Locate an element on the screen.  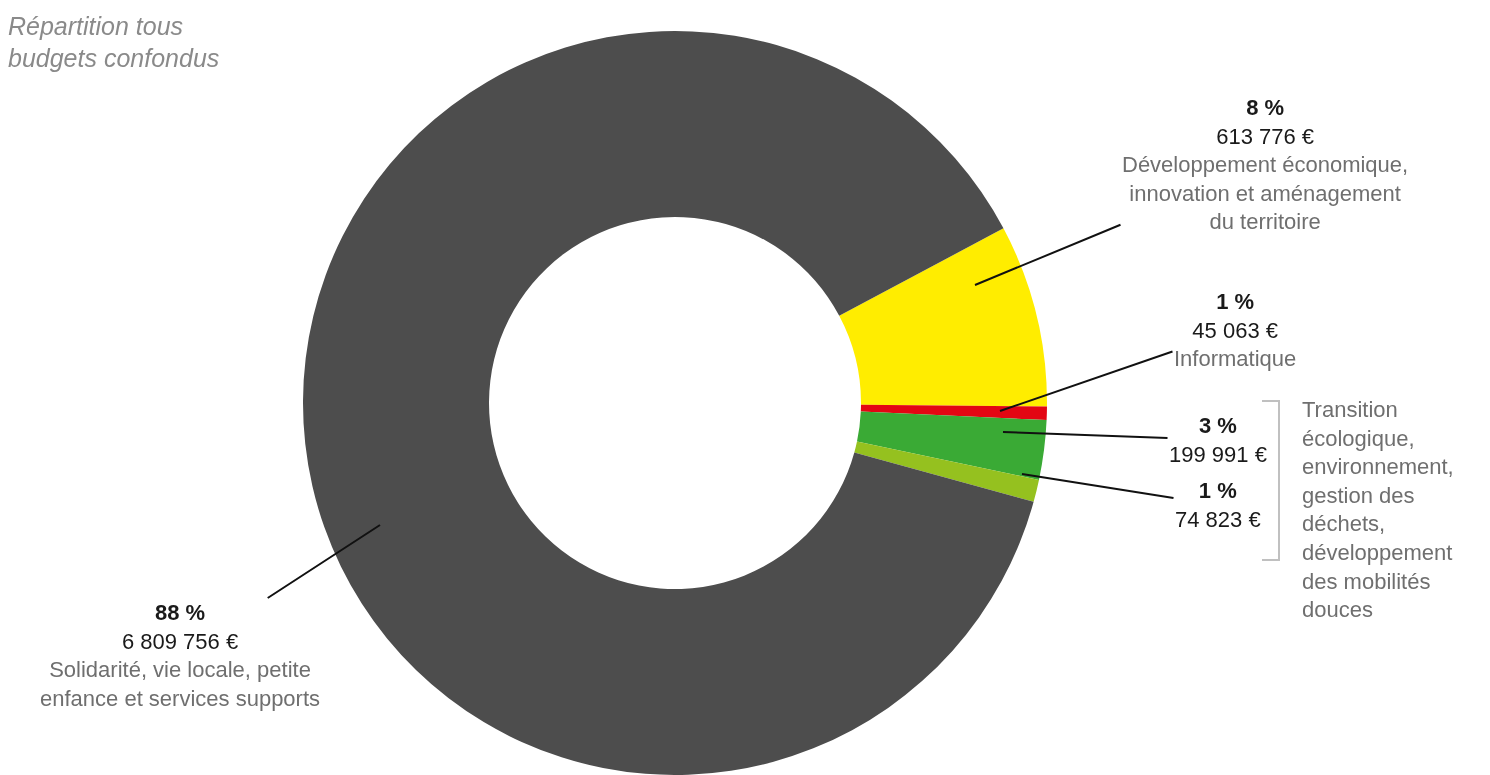
data-label: 8 % 613 776 € is located at coordinates (1265, 122).